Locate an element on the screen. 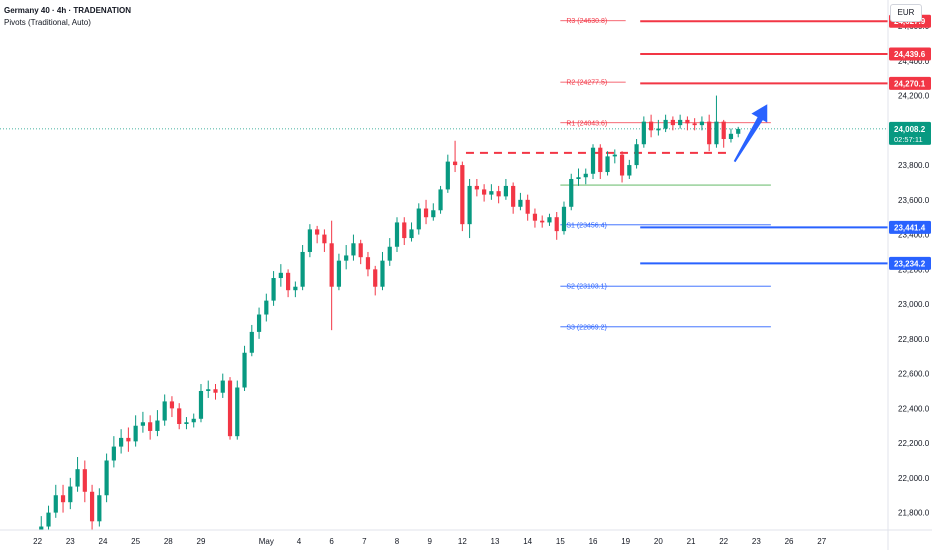  price-tick-label: 22,600.0 is located at coordinates (914, 374).